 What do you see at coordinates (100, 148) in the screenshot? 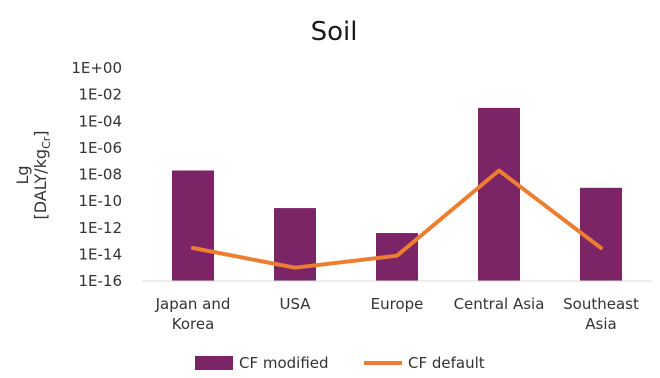
I see `y-tick-label: 1E-06` at bounding box center [100, 148].